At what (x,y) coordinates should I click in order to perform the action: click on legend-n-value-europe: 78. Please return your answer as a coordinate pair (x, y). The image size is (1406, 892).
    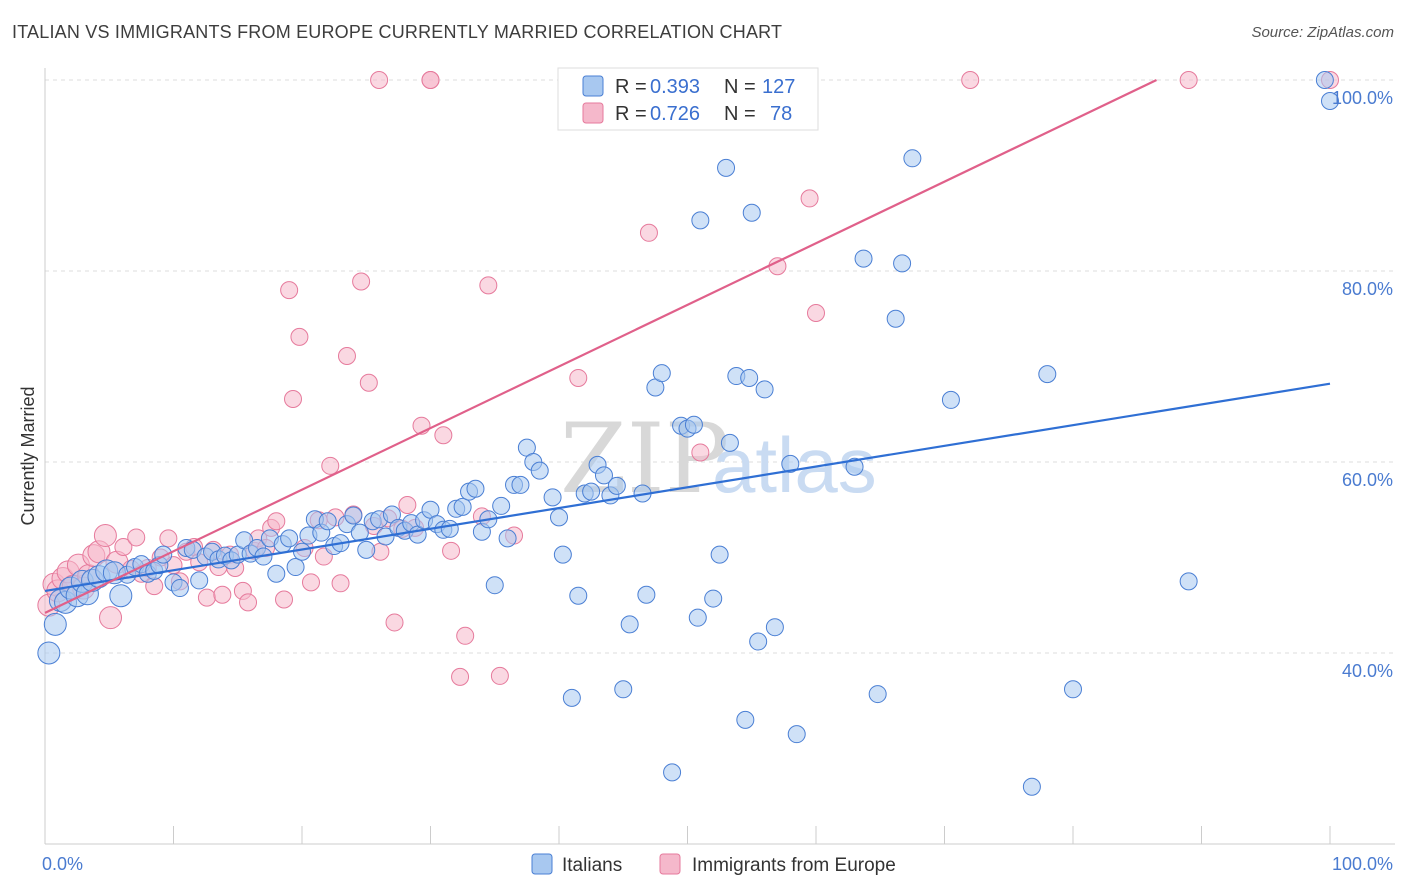
    Looking at the image, I should click on (781, 114).